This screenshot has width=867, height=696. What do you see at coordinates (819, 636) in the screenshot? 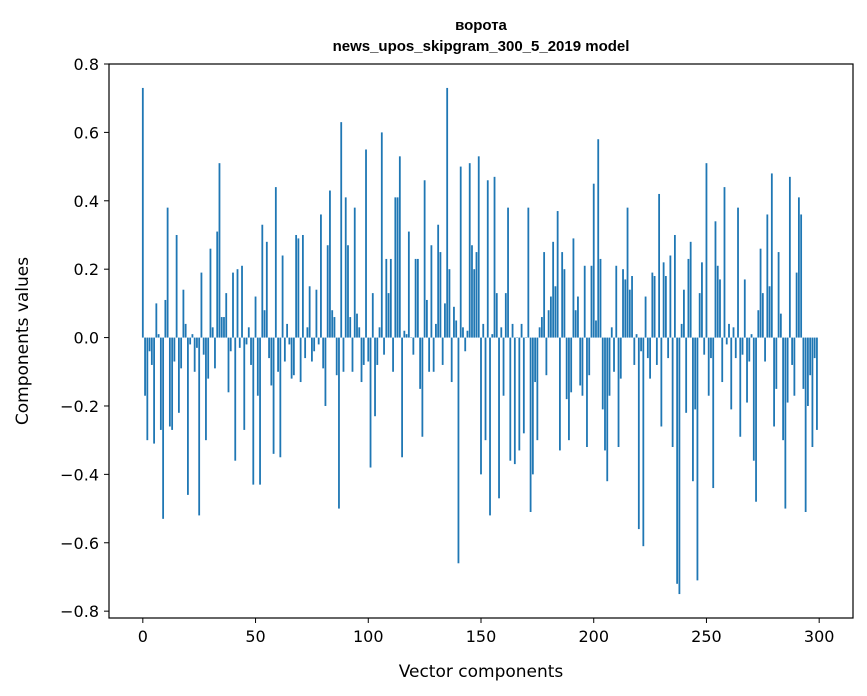
I see `x-tick-label: 300` at bounding box center [819, 636].